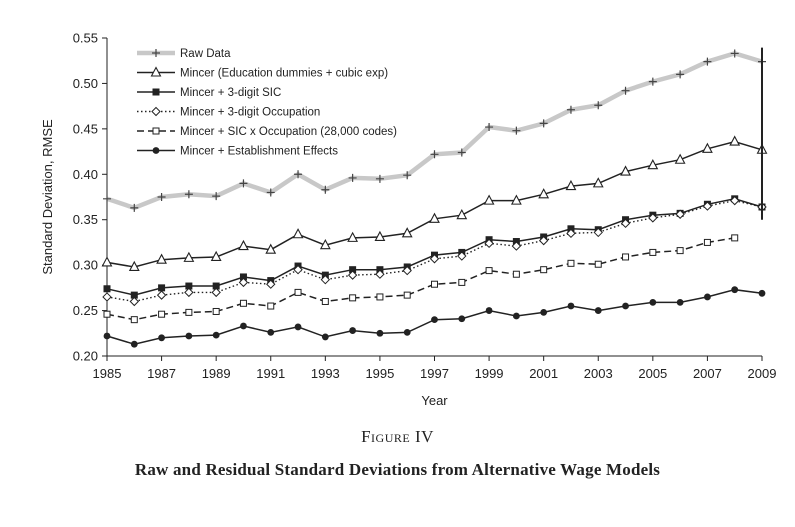 The width and height of the screenshot is (795, 527). What do you see at coordinates (489, 373) in the screenshot?
I see `x-tick-label: 1999` at bounding box center [489, 373].